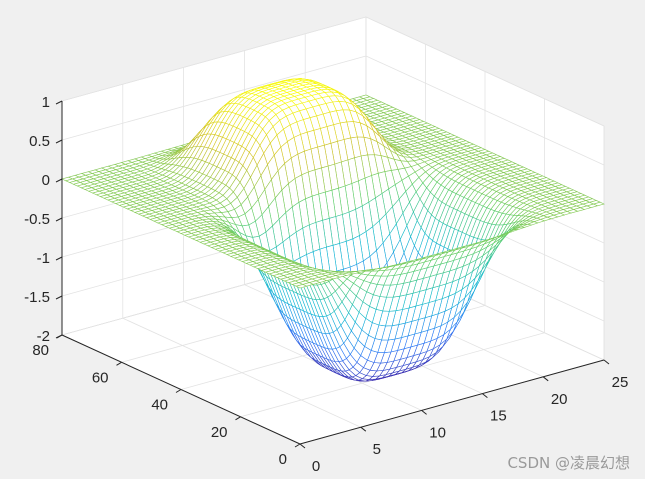 This screenshot has height=479, width=645. What do you see at coordinates (437, 432) in the screenshot?
I see `x-tick-label: 10` at bounding box center [437, 432].